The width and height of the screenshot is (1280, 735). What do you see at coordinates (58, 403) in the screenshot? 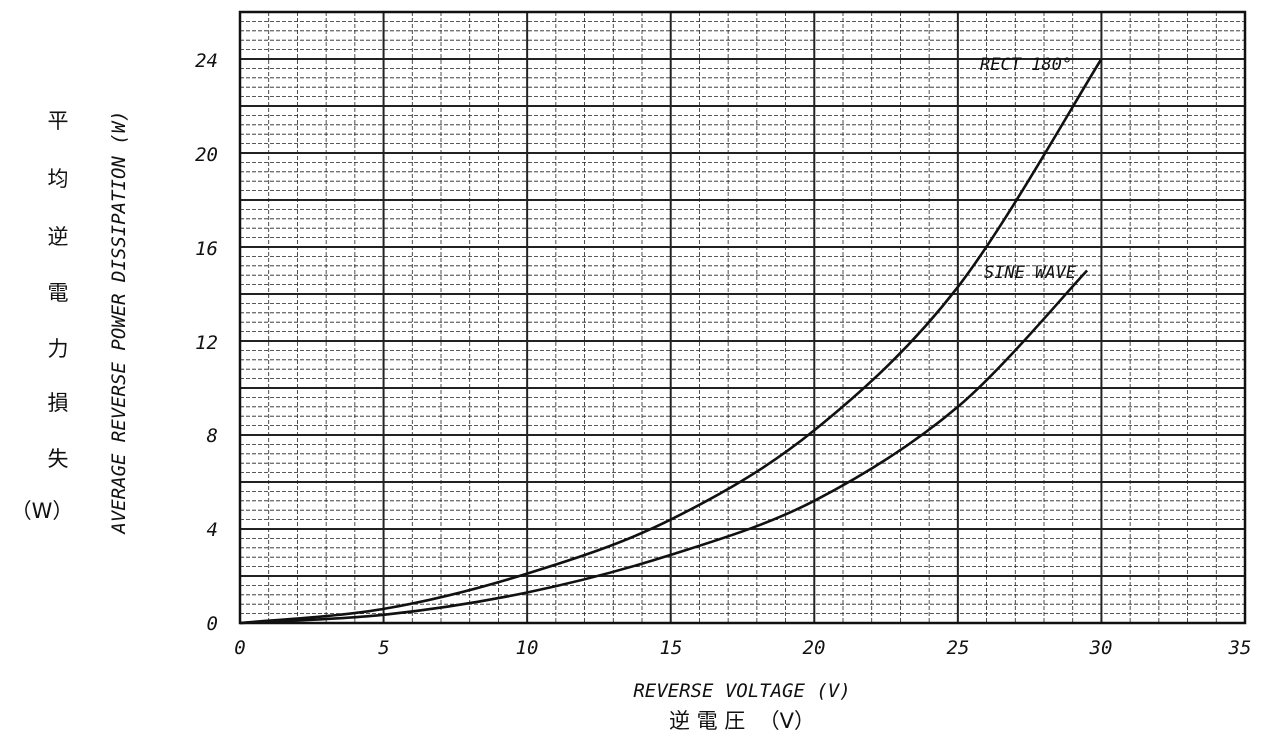
I see `y-label-jp-char: 損` at bounding box center [58, 403].